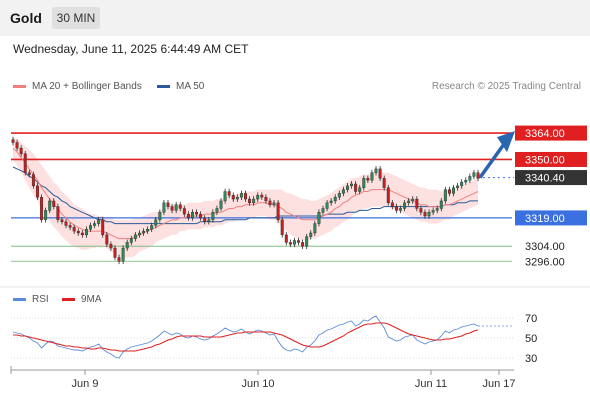 Image resolution: width=590 pixels, height=400 pixels. What do you see at coordinates (40, 299) in the screenshot?
I see `rsi-legend-label: RSI` at bounding box center [40, 299].